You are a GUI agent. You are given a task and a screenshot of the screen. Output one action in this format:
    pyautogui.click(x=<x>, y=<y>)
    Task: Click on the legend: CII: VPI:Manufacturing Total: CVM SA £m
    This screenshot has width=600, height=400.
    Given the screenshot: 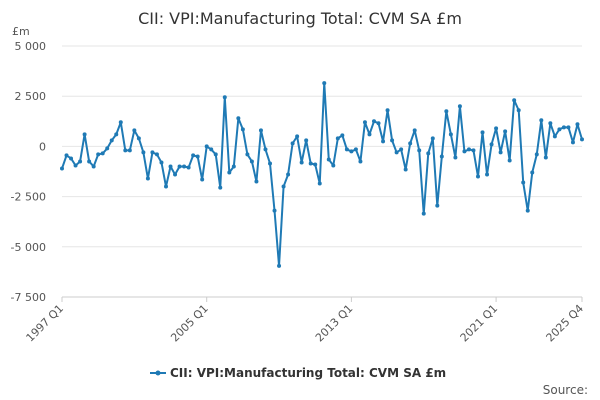 What is the action you would take?
    pyautogui.click(x=298, y=373)
    